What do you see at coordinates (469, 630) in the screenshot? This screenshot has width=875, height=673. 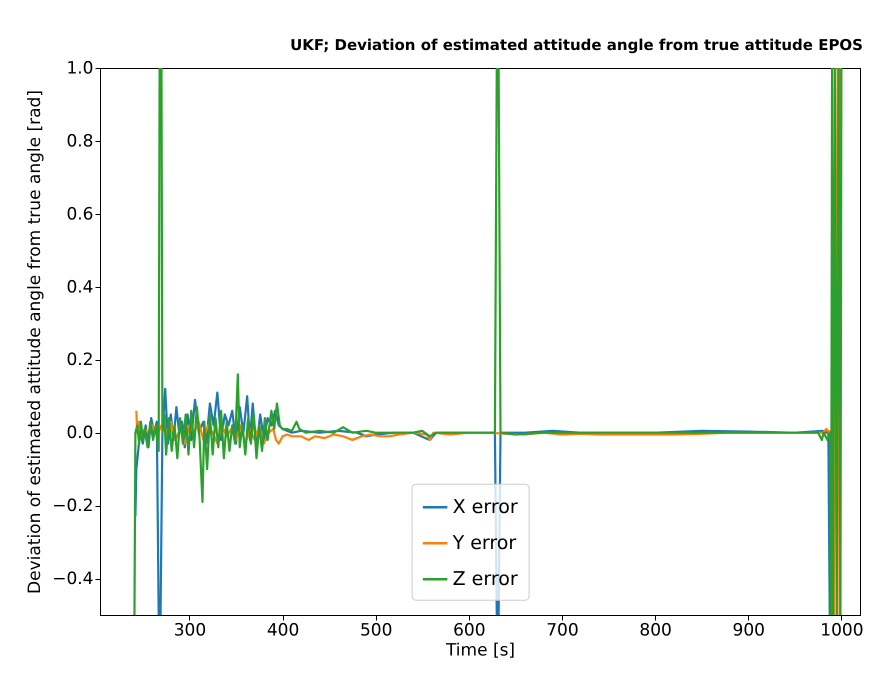 I see `x-tick-label: 600` at bounding box center [469, 630].